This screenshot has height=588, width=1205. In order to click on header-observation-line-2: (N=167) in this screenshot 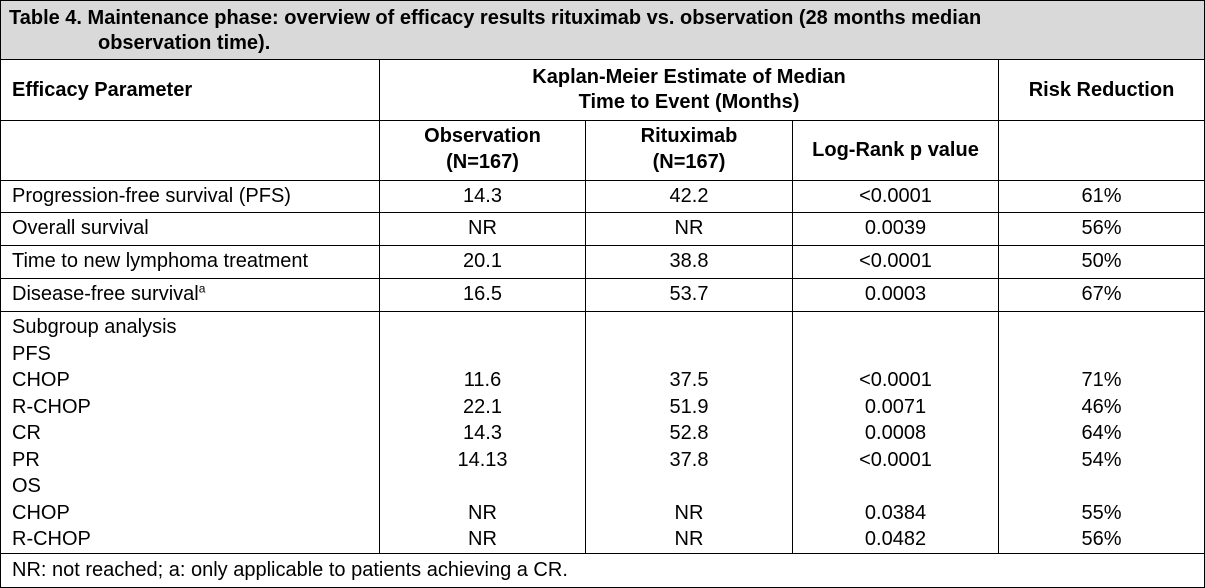, I will do `click(482, 162)`.